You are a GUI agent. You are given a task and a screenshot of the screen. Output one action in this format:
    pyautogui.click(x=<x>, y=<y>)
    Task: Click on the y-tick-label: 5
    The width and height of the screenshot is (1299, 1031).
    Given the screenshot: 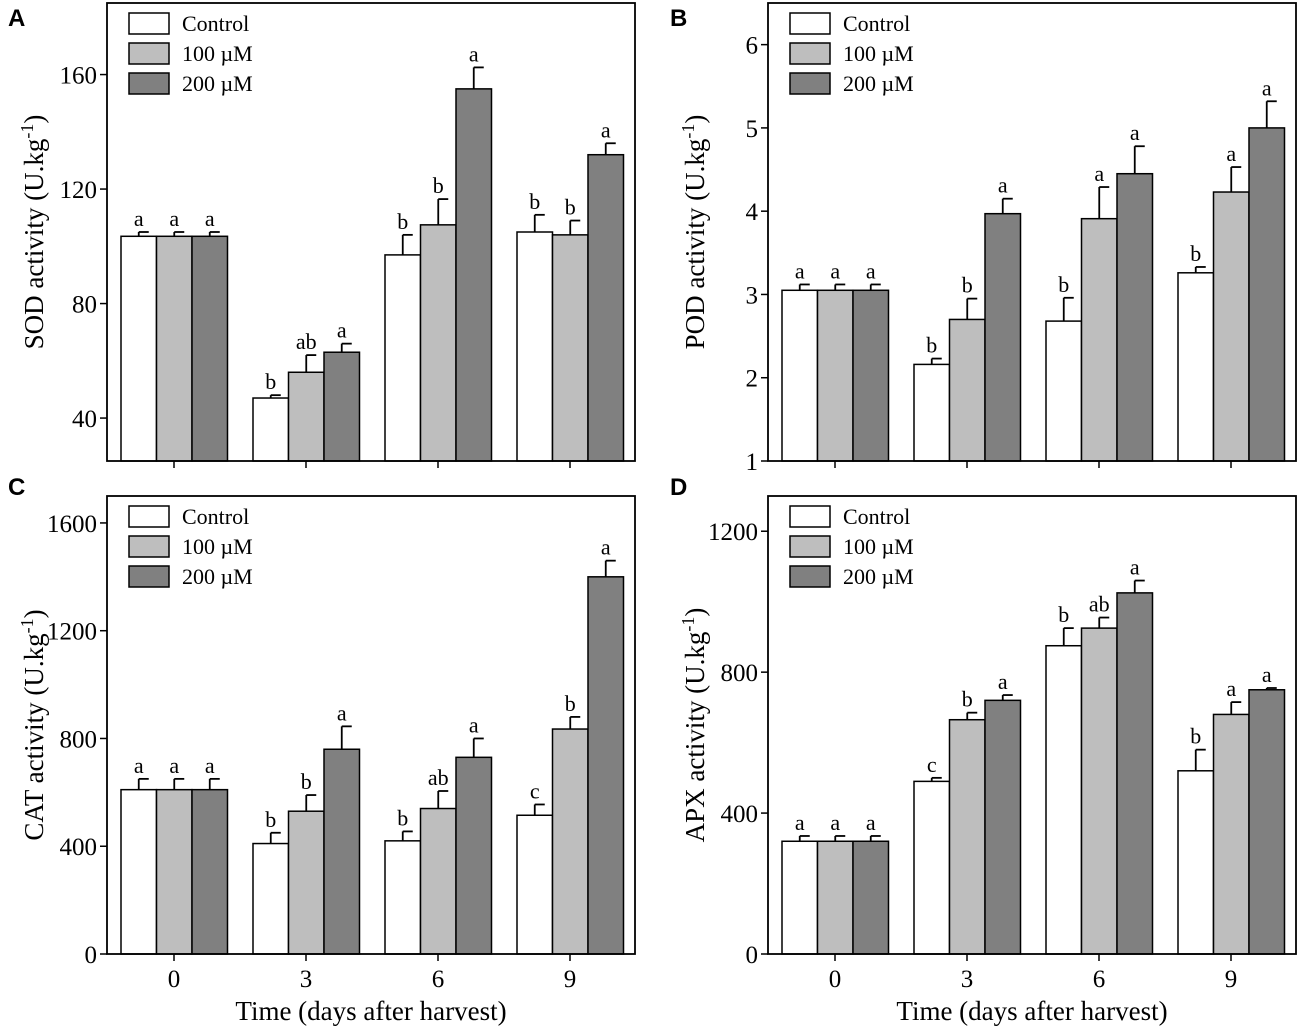 What is the action you would take?
    pyautogui.click(x=752, y=129)
    